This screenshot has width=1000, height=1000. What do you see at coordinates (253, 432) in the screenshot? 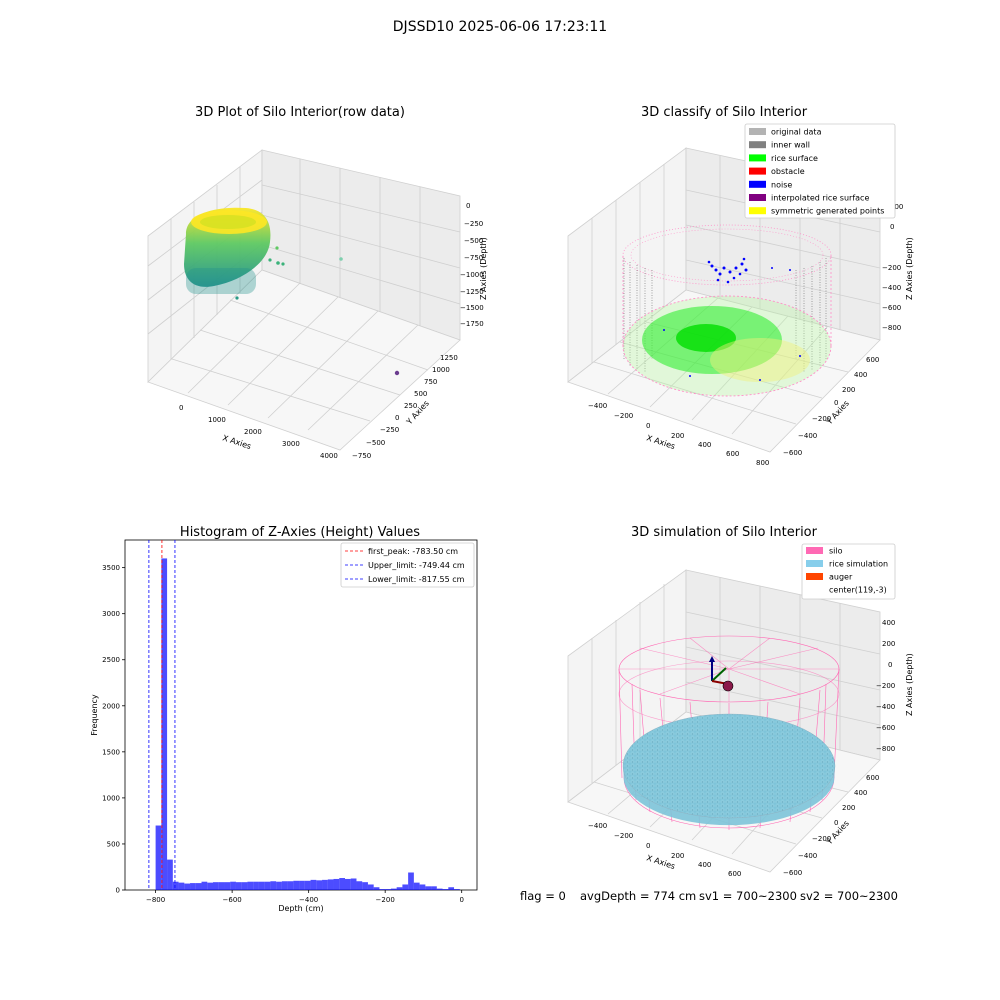
I see `tick-label: 2000` at bounding box center [253, 432].